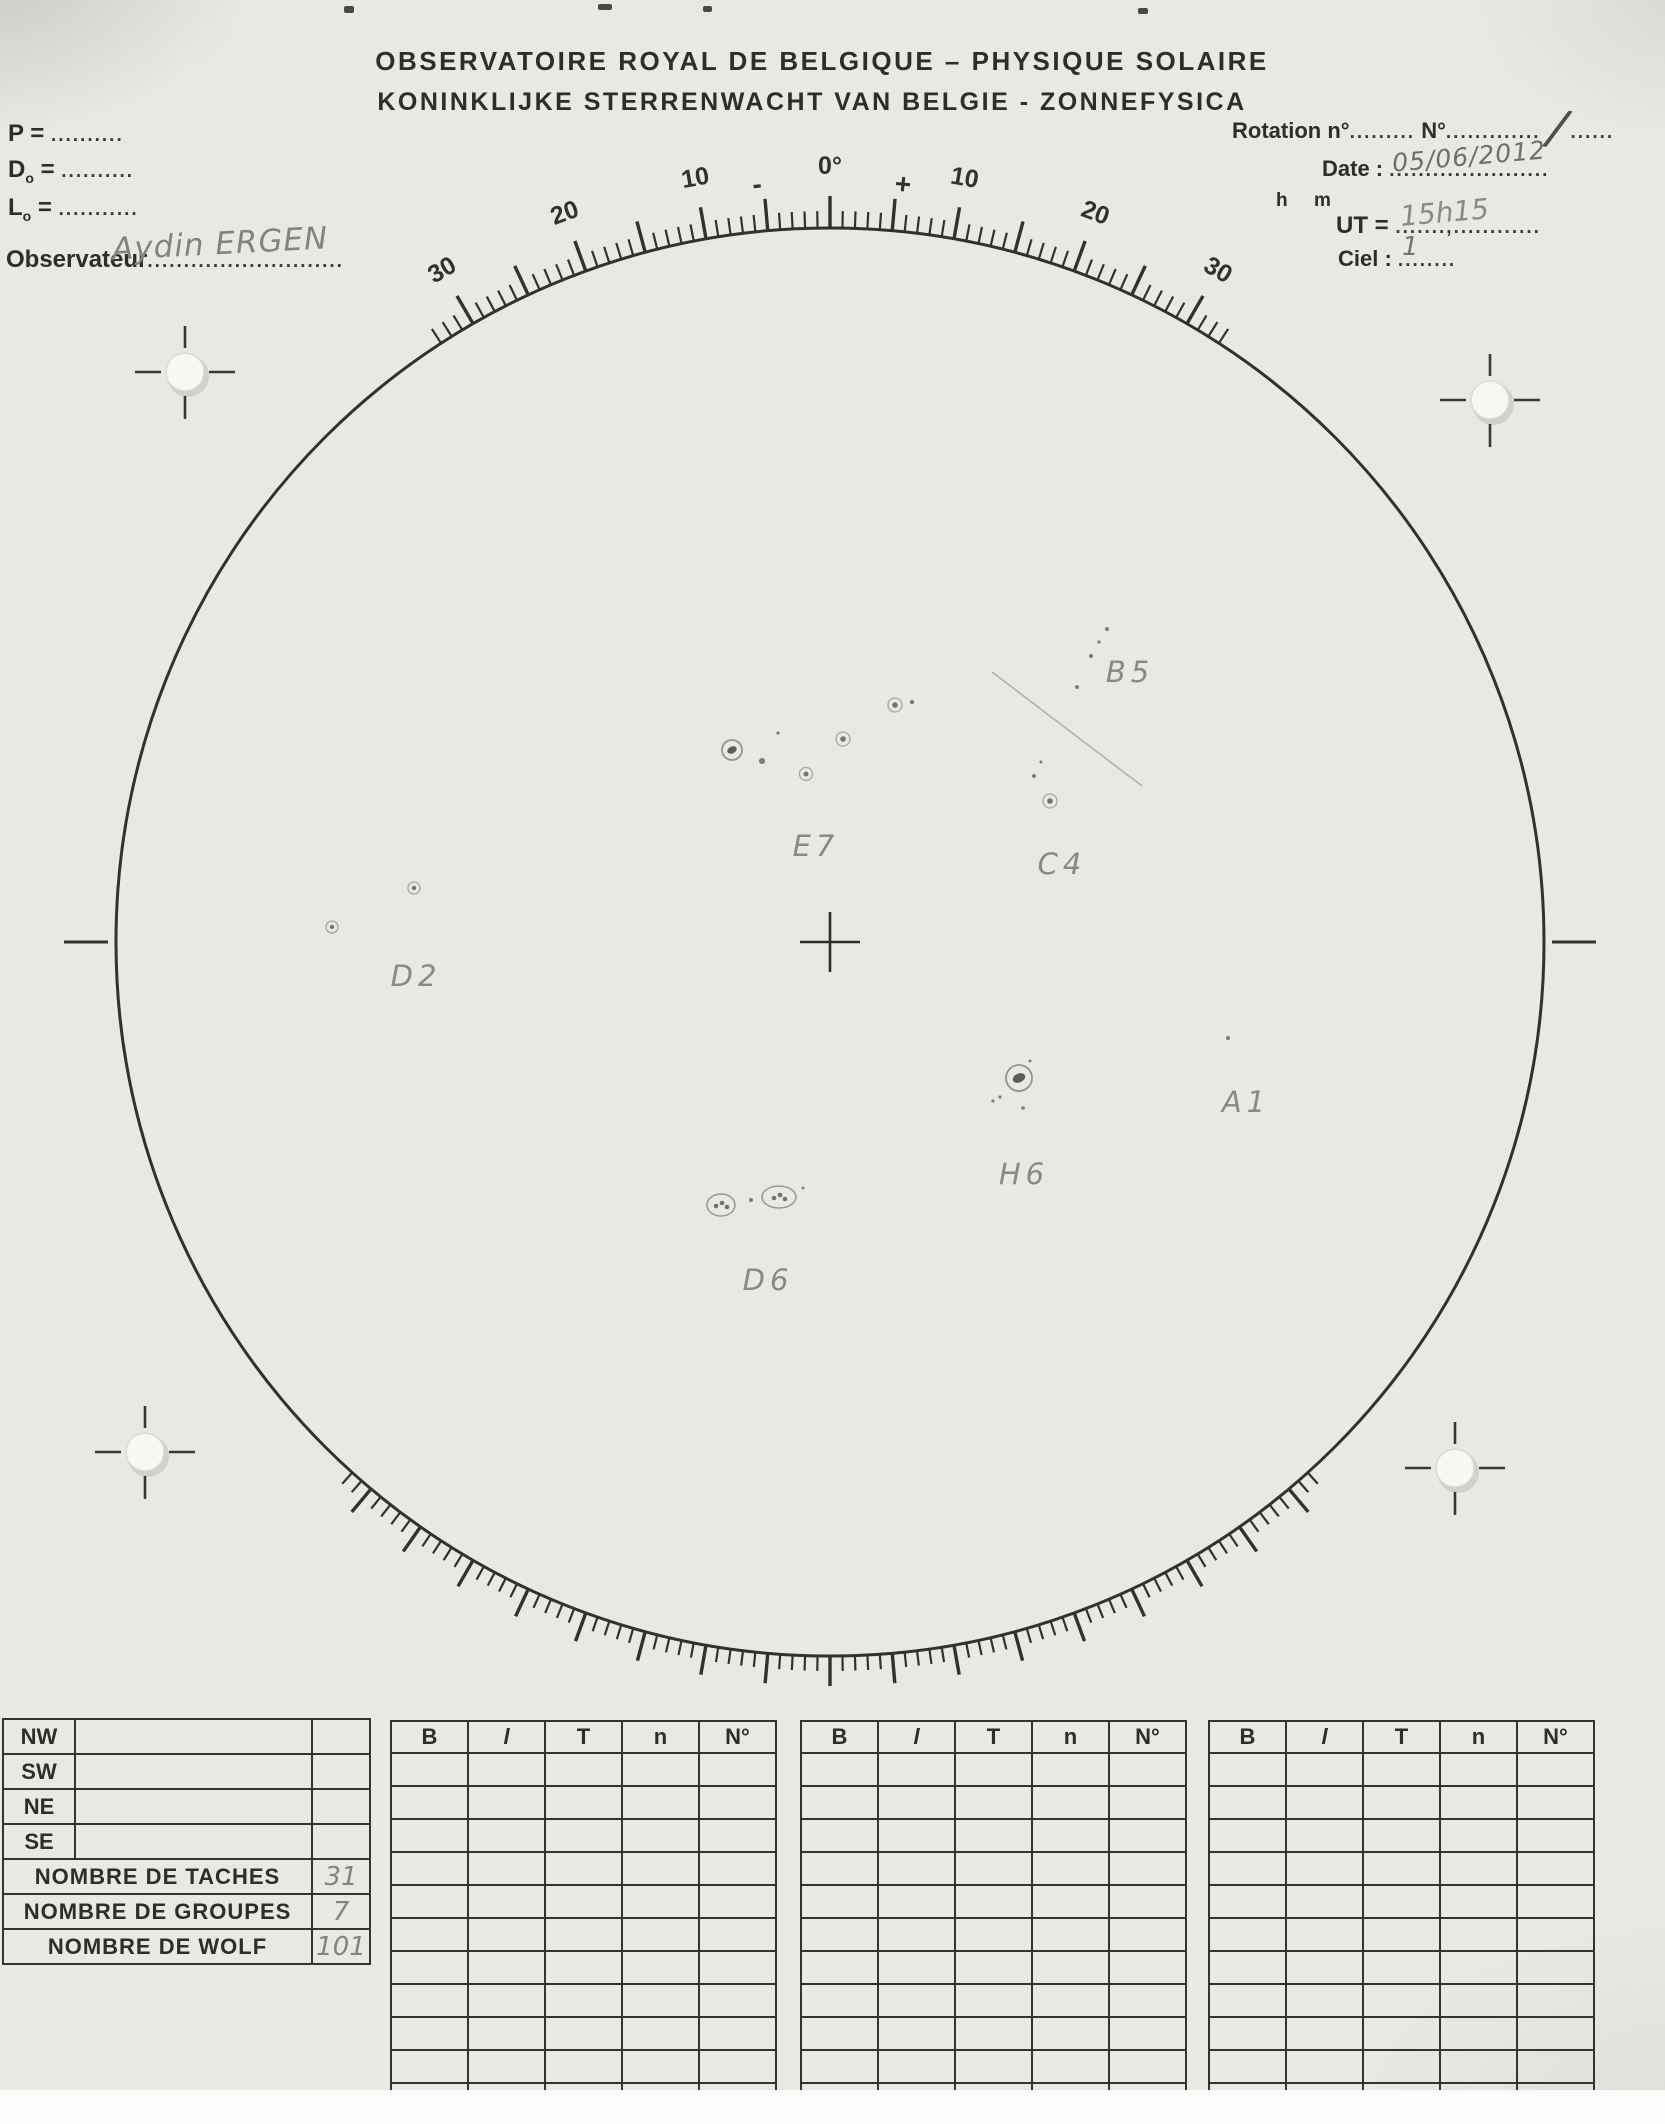 The image size is (1665, 2124). I want to click on fiducial-marker, so click(145, 1452).